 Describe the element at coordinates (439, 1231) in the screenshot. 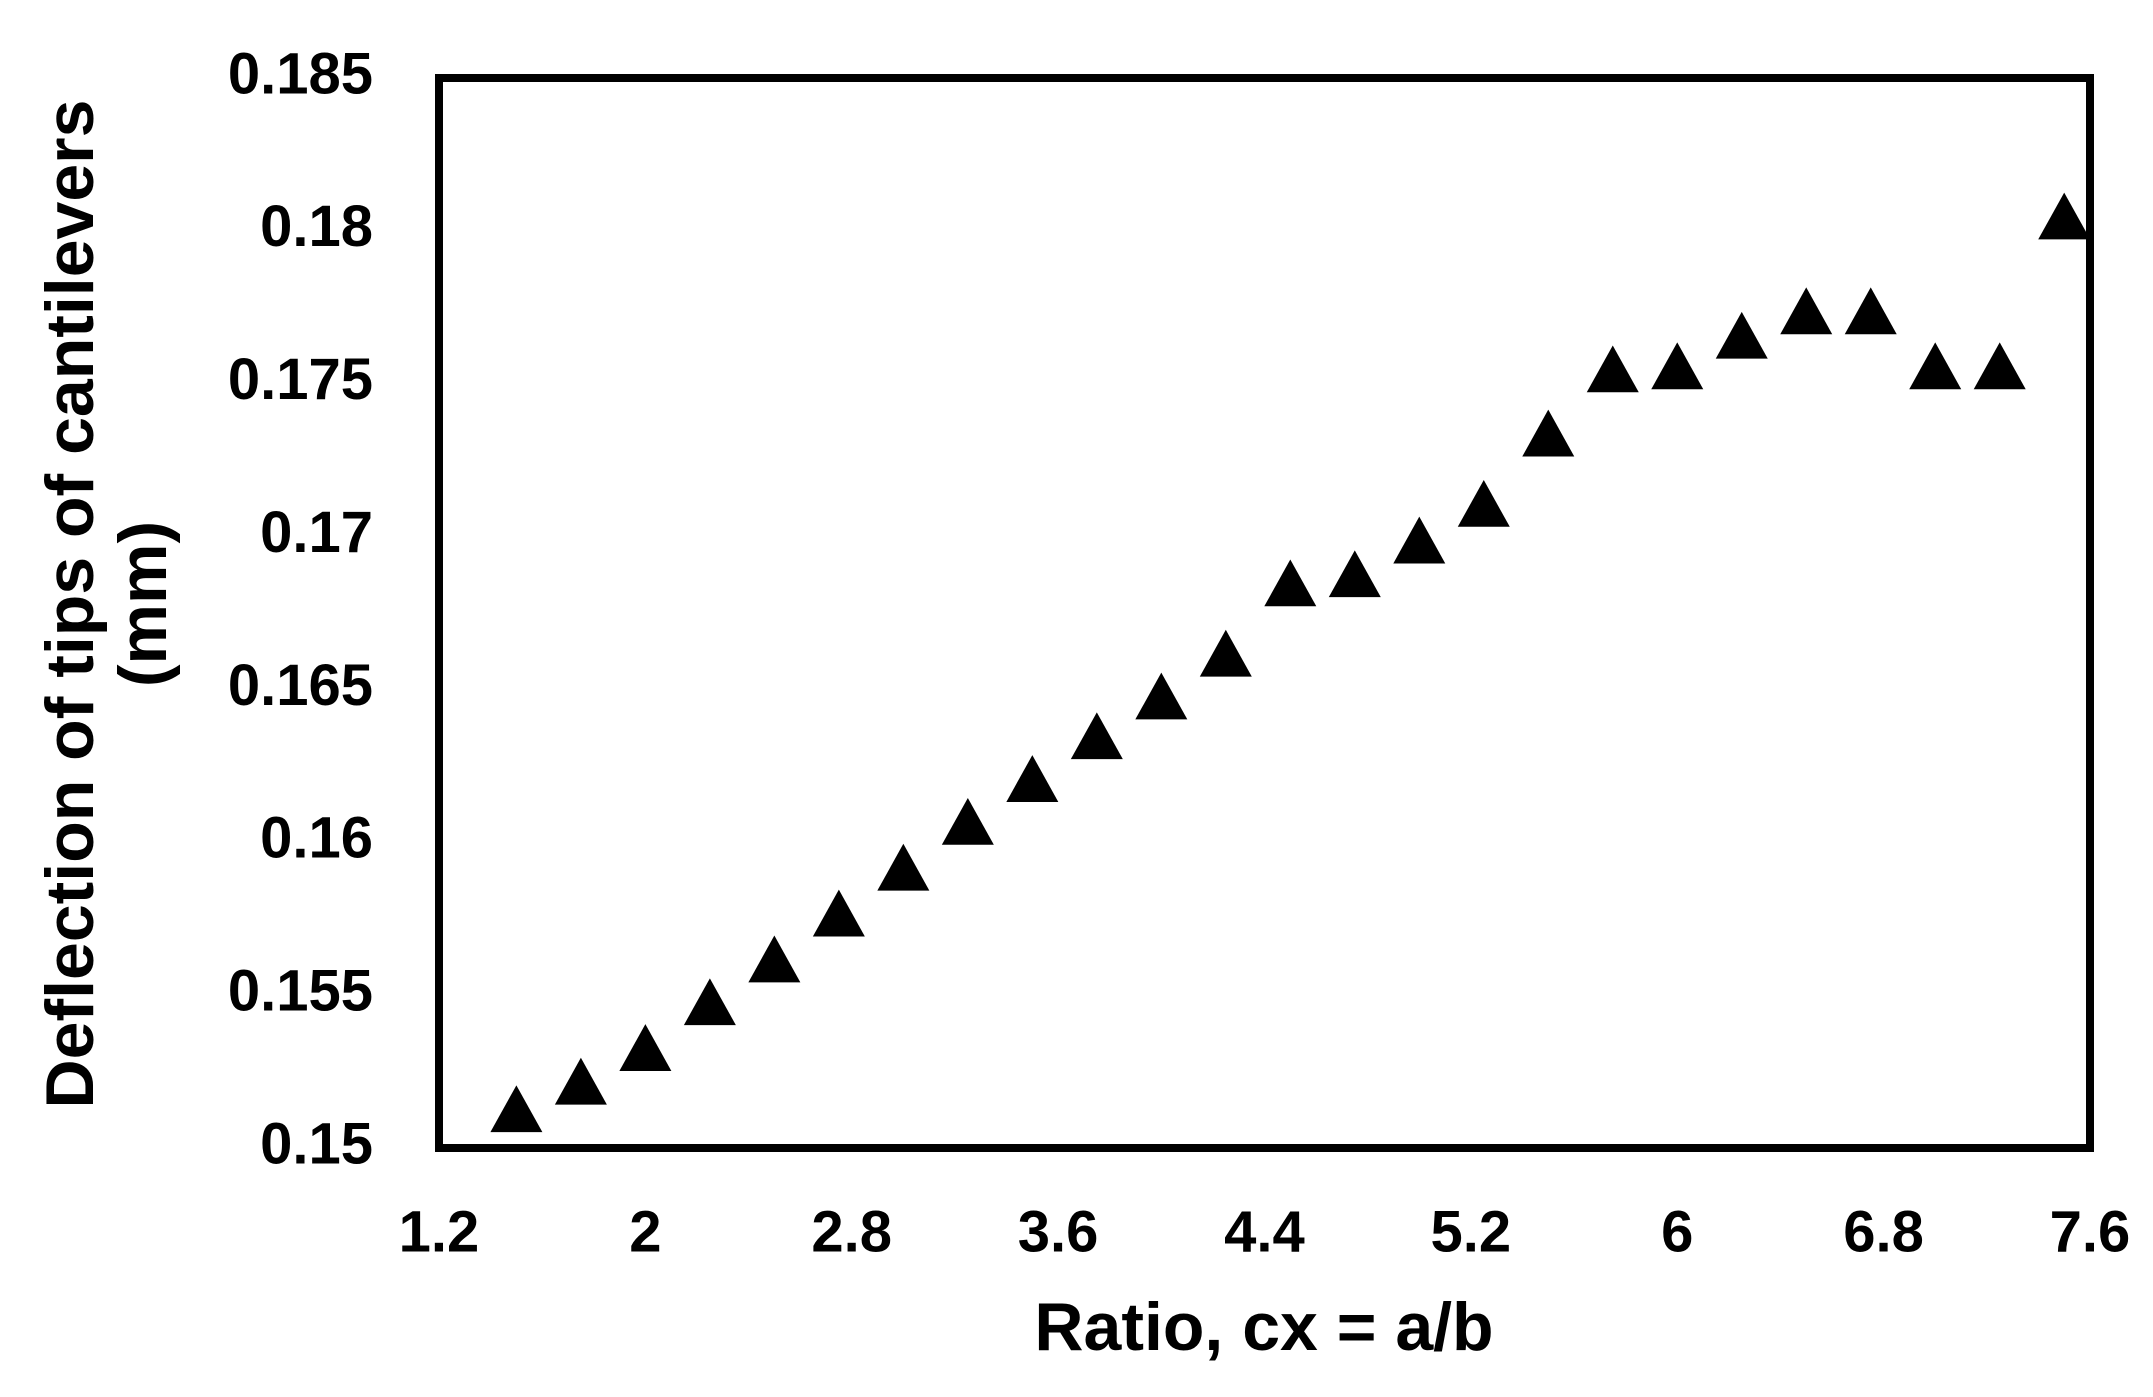

I see `x-tick-label: 1.2` at that location.